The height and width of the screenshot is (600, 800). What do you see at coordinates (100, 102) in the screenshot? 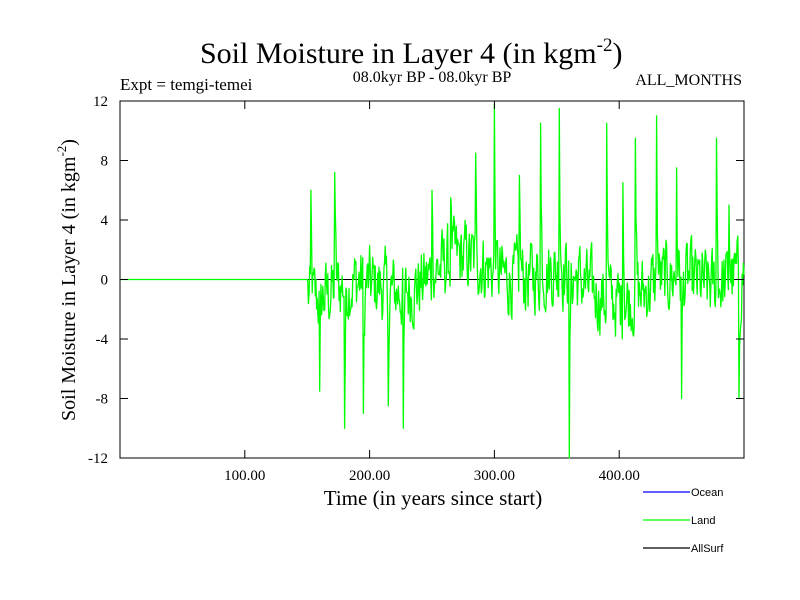
I see `y-tick-label: 12` at bounding box center [100, 102].